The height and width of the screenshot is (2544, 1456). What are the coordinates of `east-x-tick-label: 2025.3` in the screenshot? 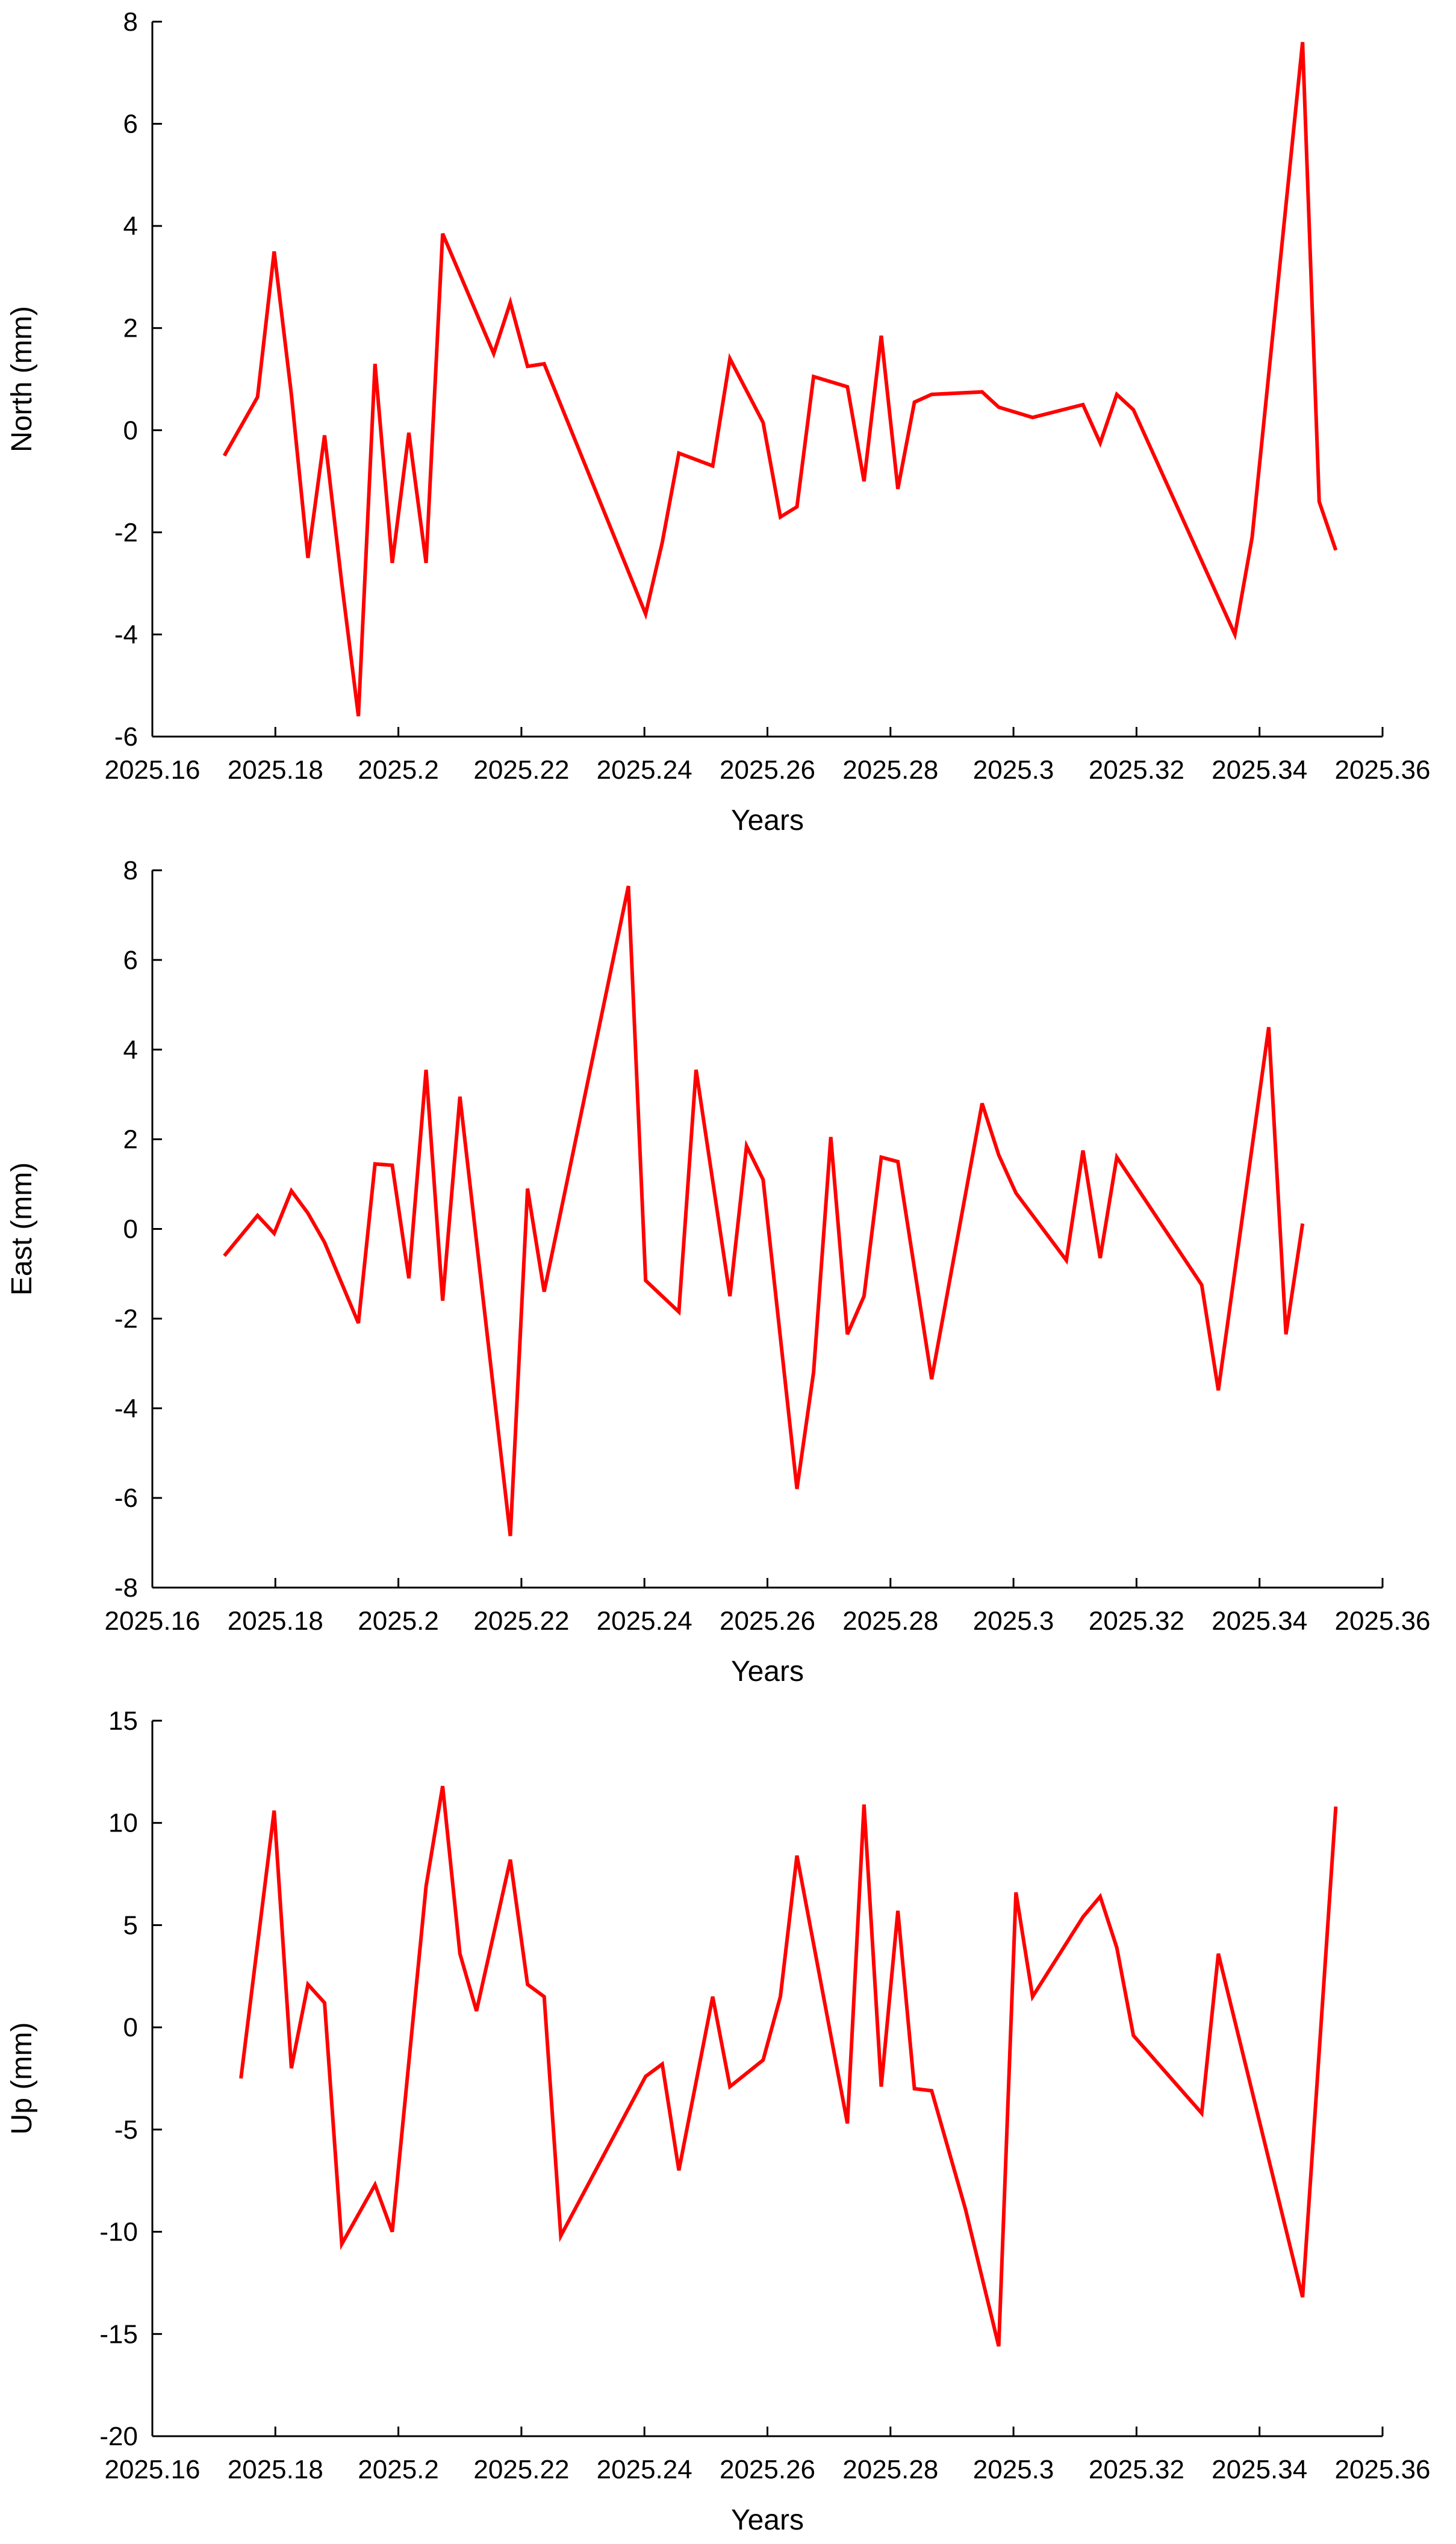 It's located at (1014, 1621).